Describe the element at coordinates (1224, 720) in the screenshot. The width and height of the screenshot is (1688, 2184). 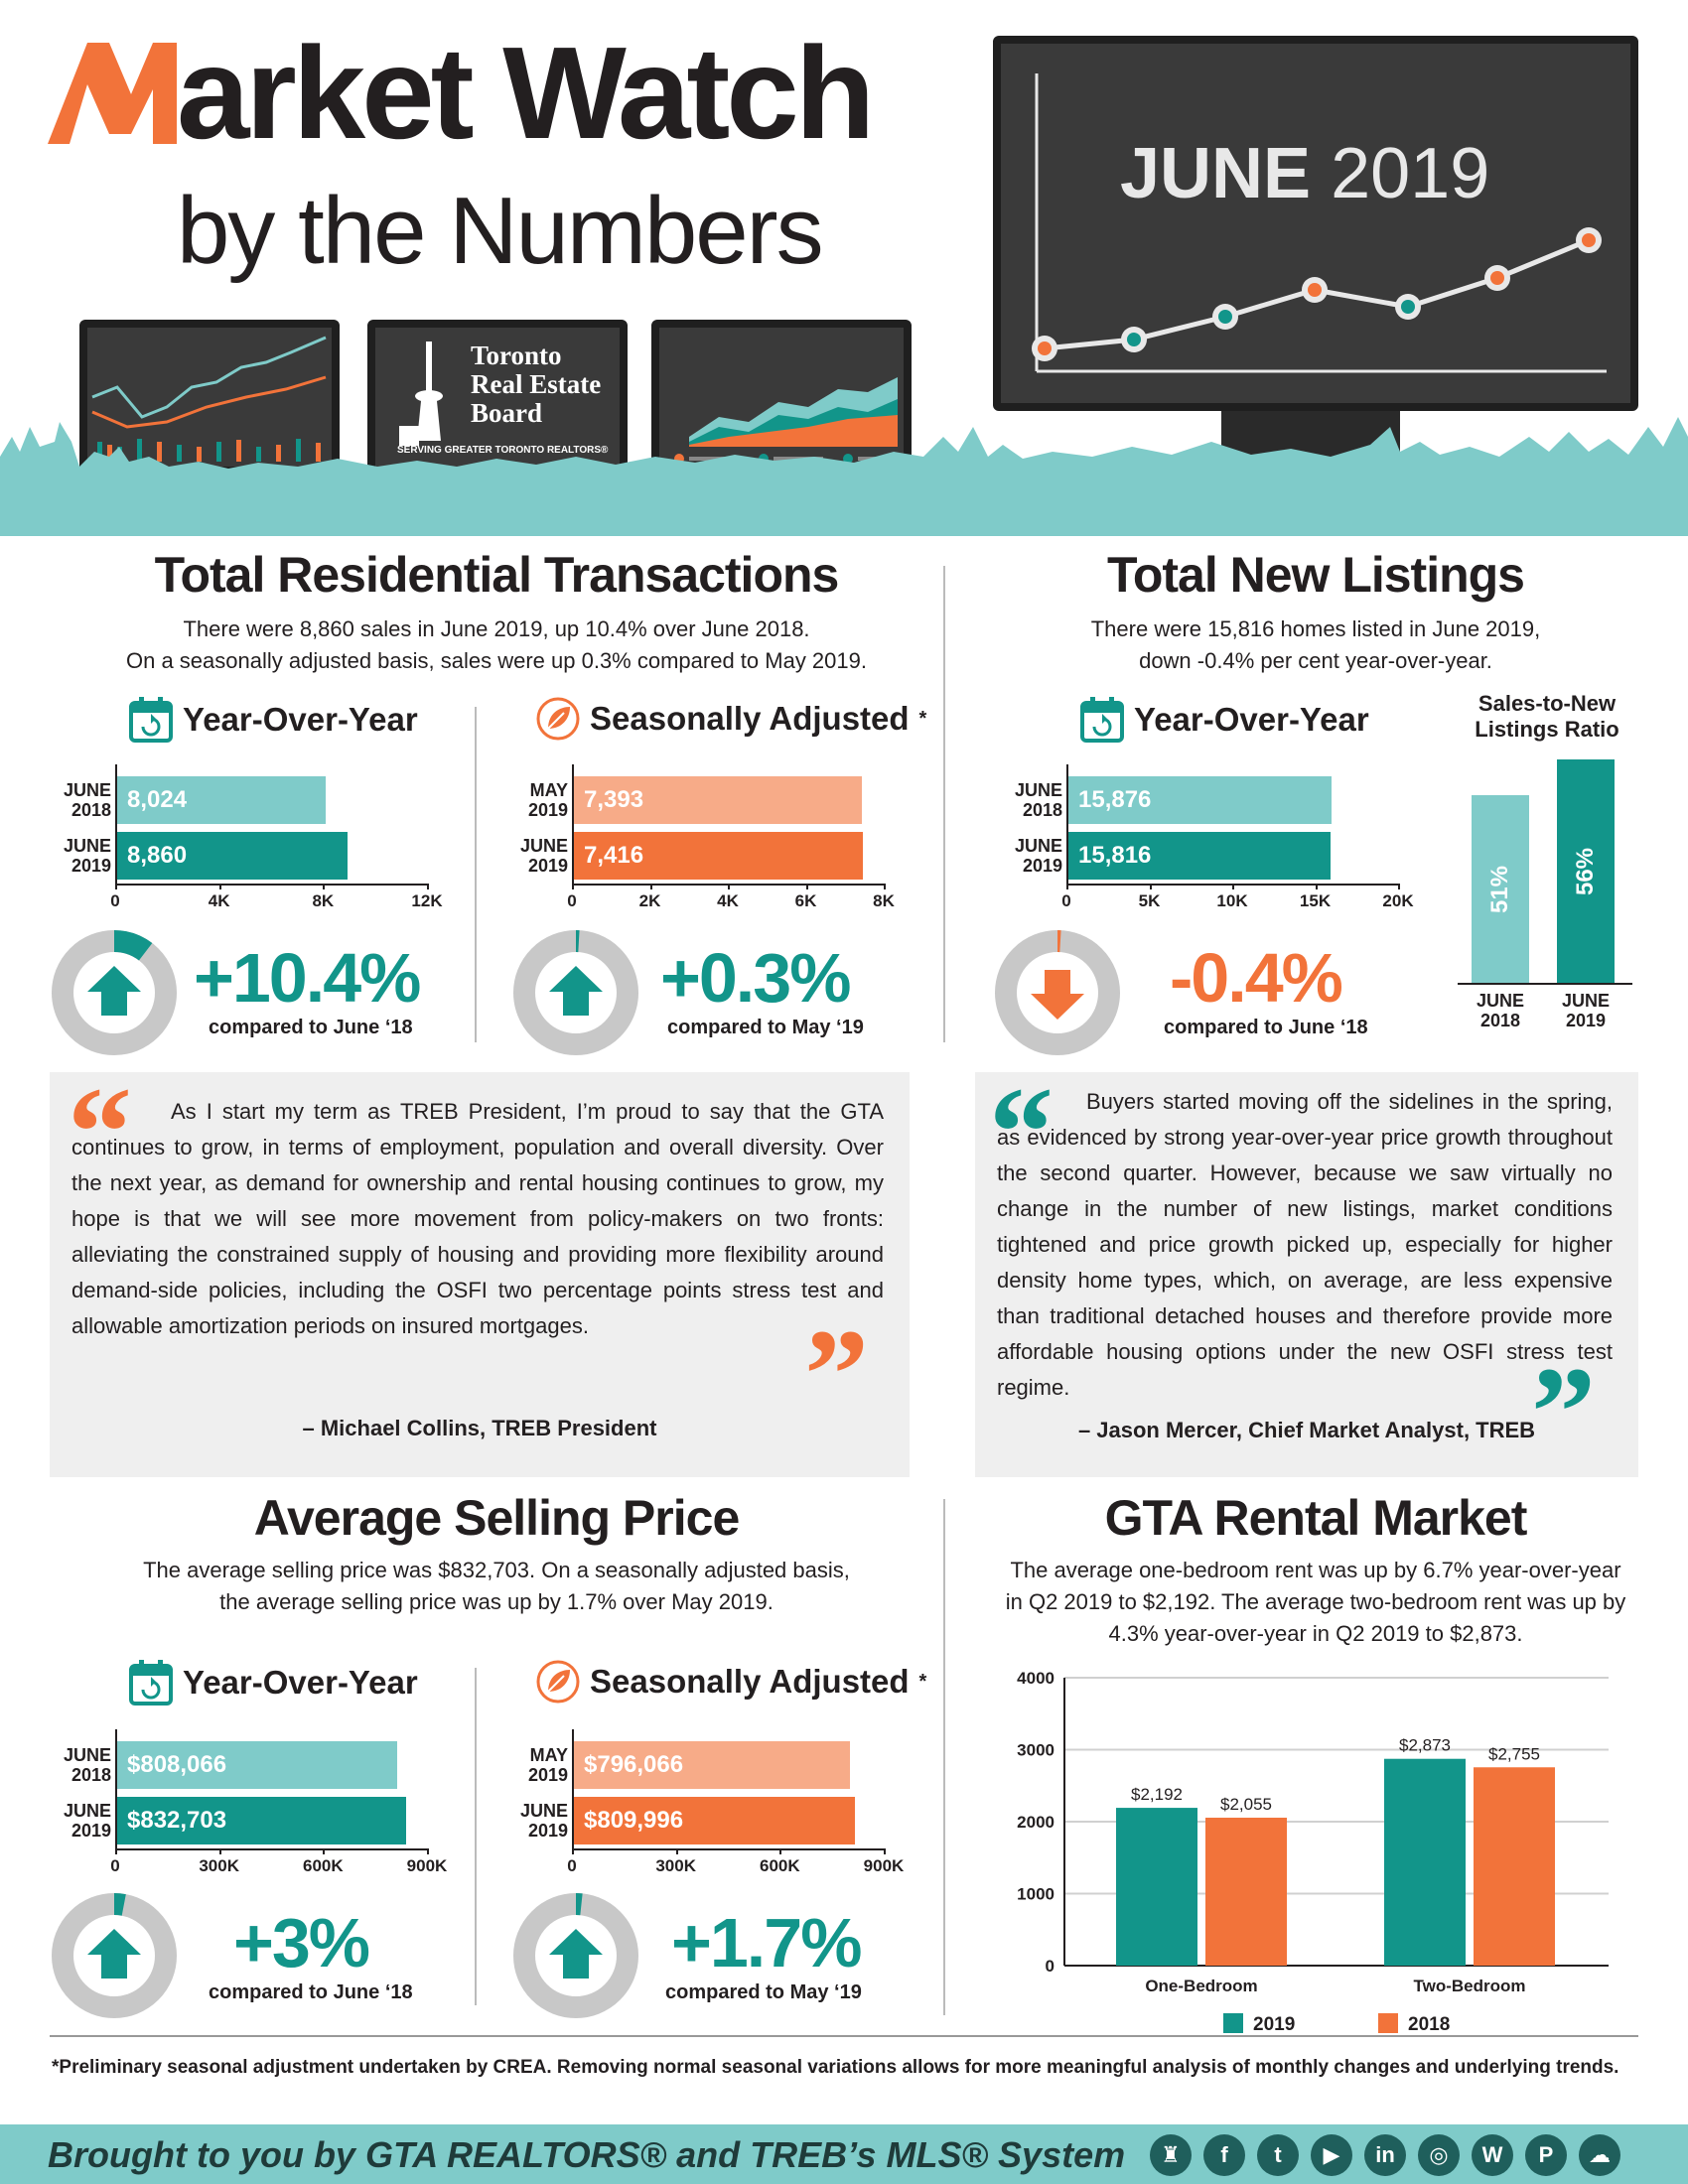
I see `listings-yoy-heading: Year-Over-Year` at that location.